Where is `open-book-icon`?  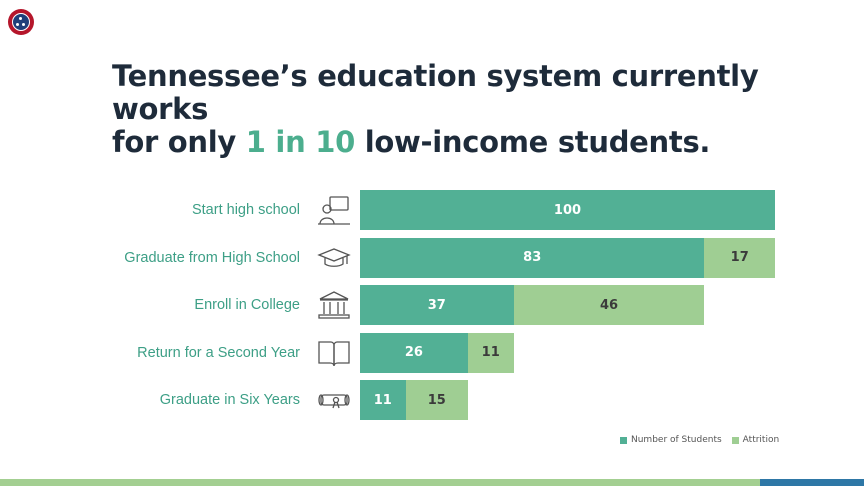 open-book-icon is located at coordinates (334, 353).